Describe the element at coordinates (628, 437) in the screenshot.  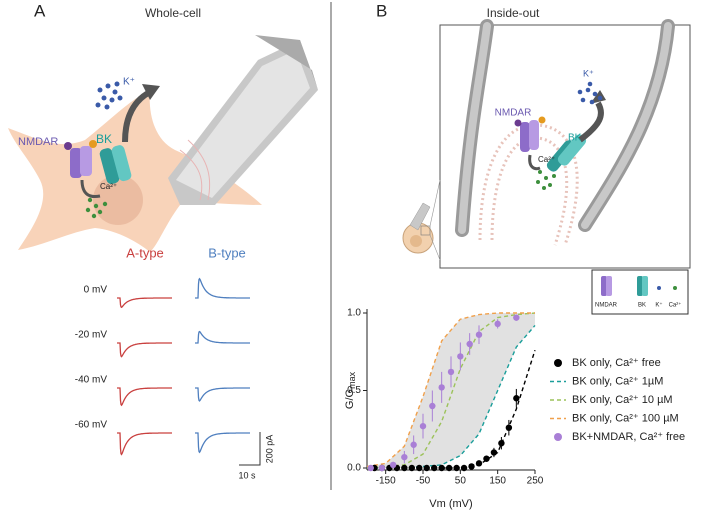
I see `legend-label: BK+NMDAR, Ca²⁺ free` at that location.